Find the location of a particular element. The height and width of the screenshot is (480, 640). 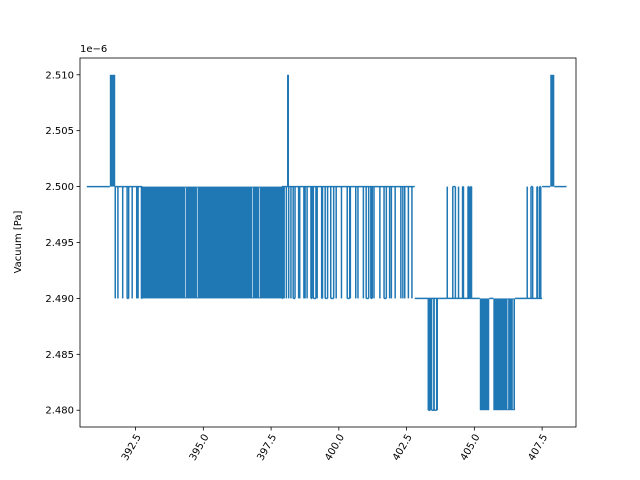

series-spike is located at coordinates (288, 130).